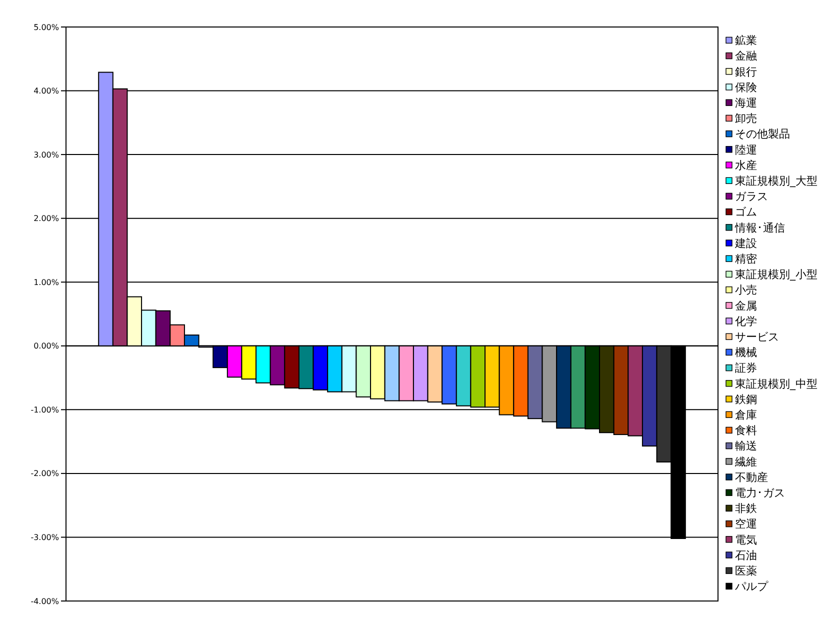 Image resolution: width=840 pixels, height=621 pixels. Describe the element at coordinates (751, 587) in the screenshot. I see `legend-label: パルプ` at that location.